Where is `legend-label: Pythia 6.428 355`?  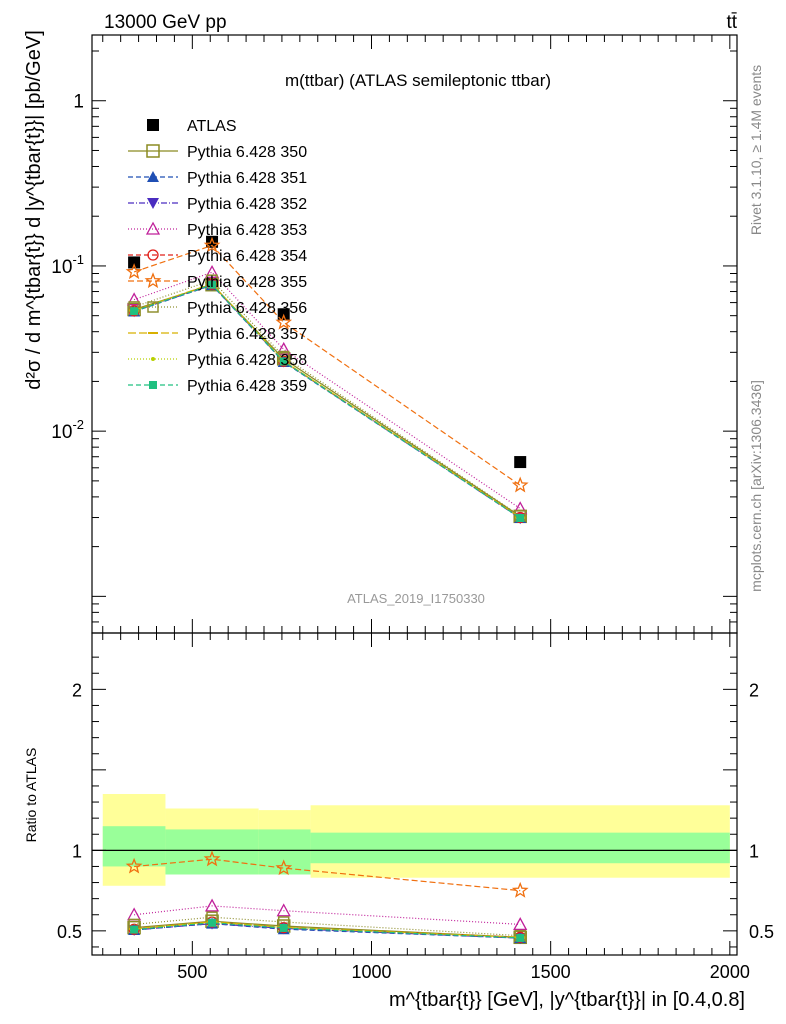
legend-label: Pythia 6.428 355 is located at coordinates (247, 282).